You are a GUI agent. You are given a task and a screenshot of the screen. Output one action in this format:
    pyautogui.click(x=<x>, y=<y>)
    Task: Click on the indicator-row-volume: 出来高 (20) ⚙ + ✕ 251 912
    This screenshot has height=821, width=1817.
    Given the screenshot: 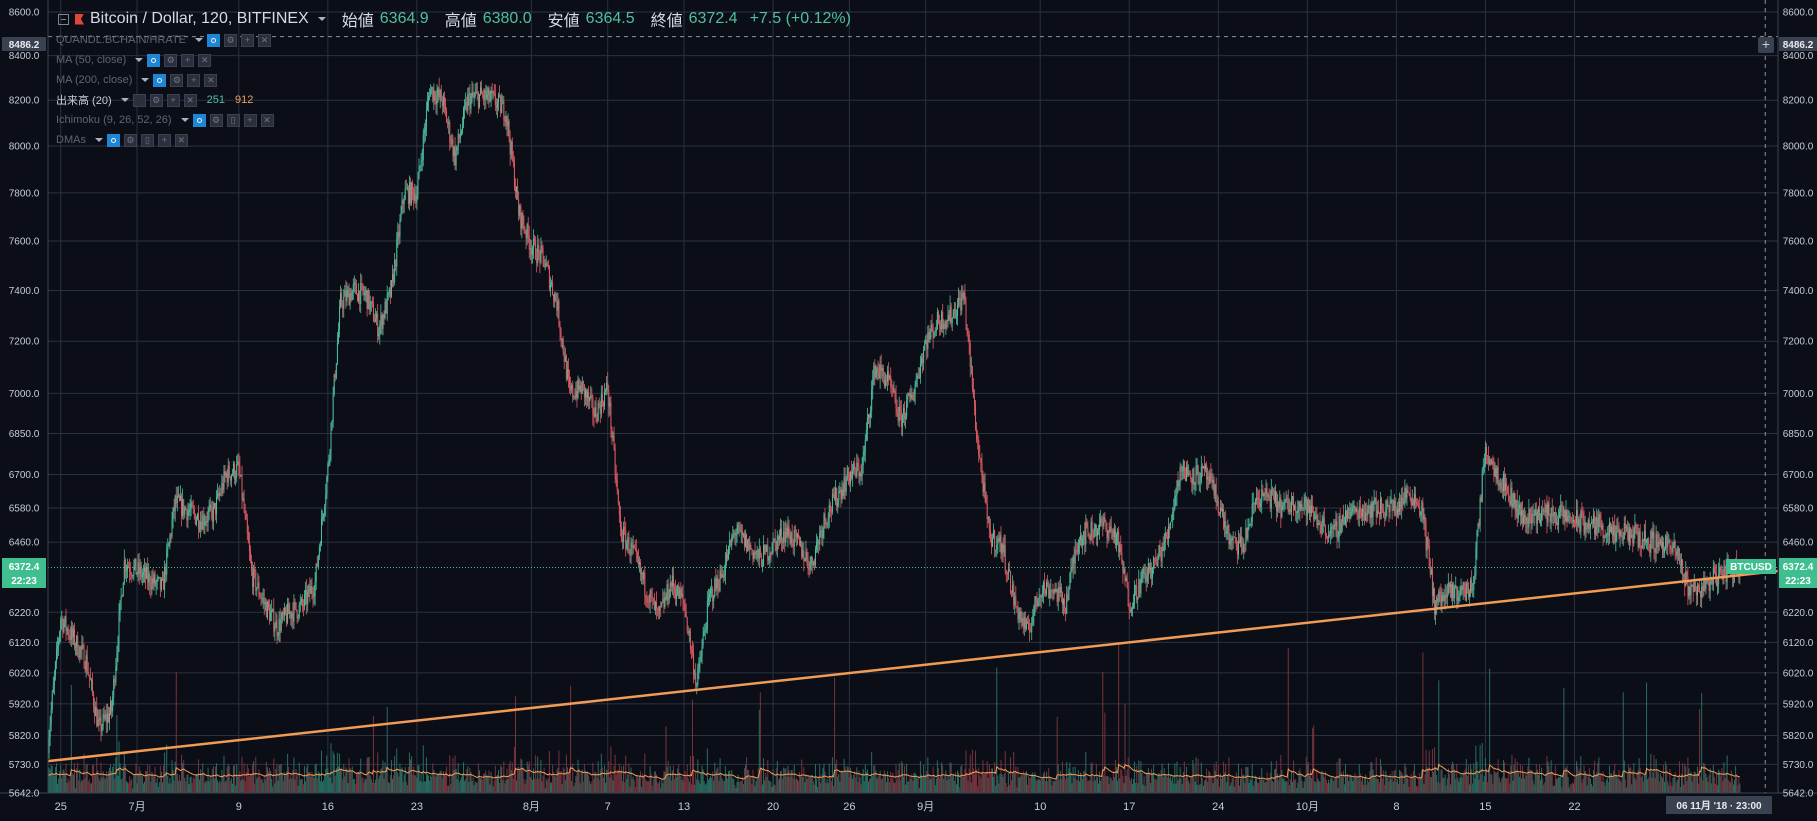 What is the action you would take?
    pyautogui.click(x=154, y=100)
    